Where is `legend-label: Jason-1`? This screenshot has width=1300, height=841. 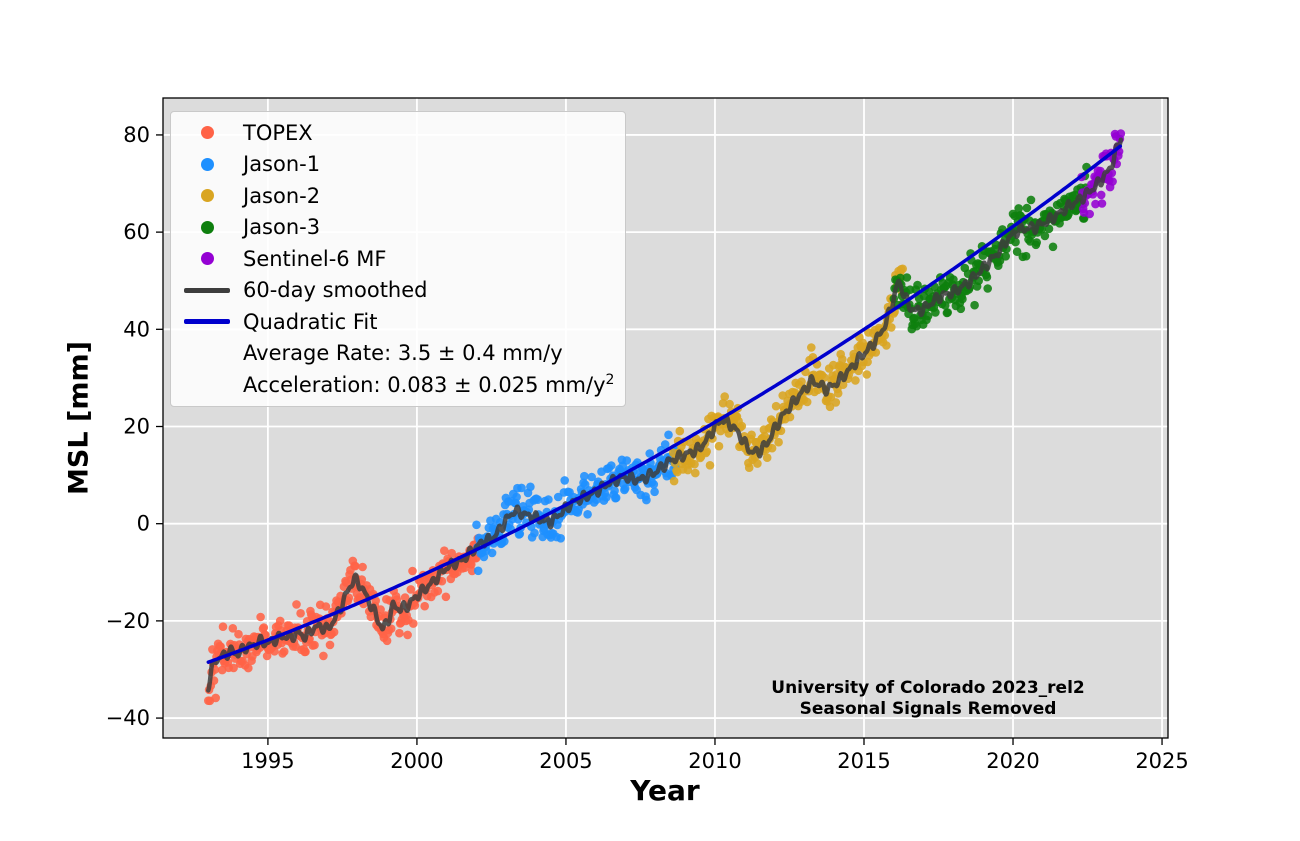 legend-label: Jason-1 is located at coordinates (282, 164).